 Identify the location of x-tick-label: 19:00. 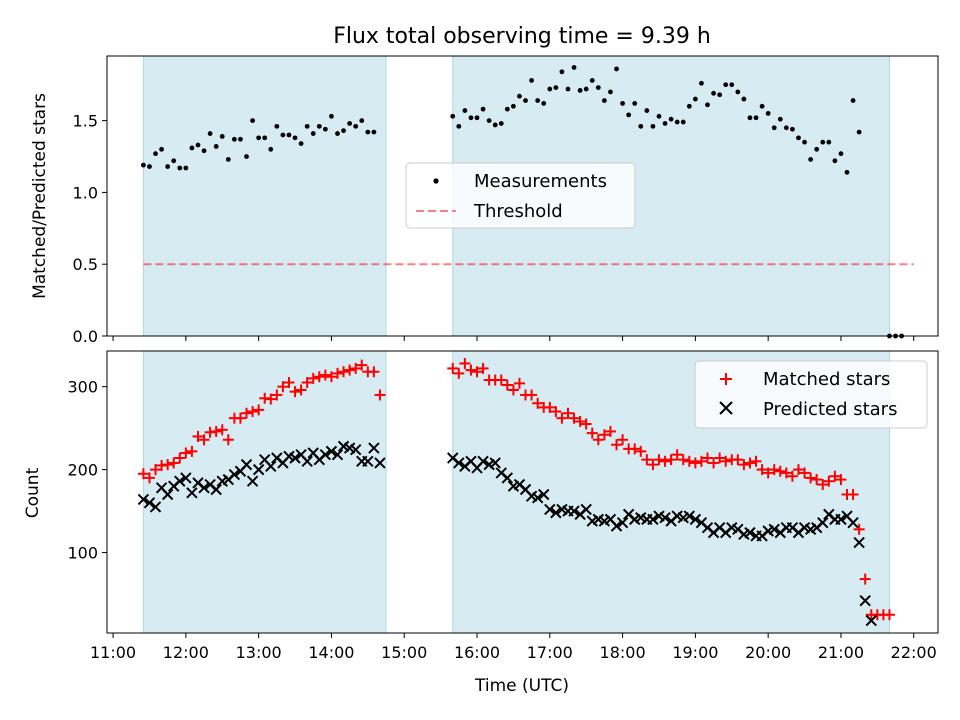
(695, 652).